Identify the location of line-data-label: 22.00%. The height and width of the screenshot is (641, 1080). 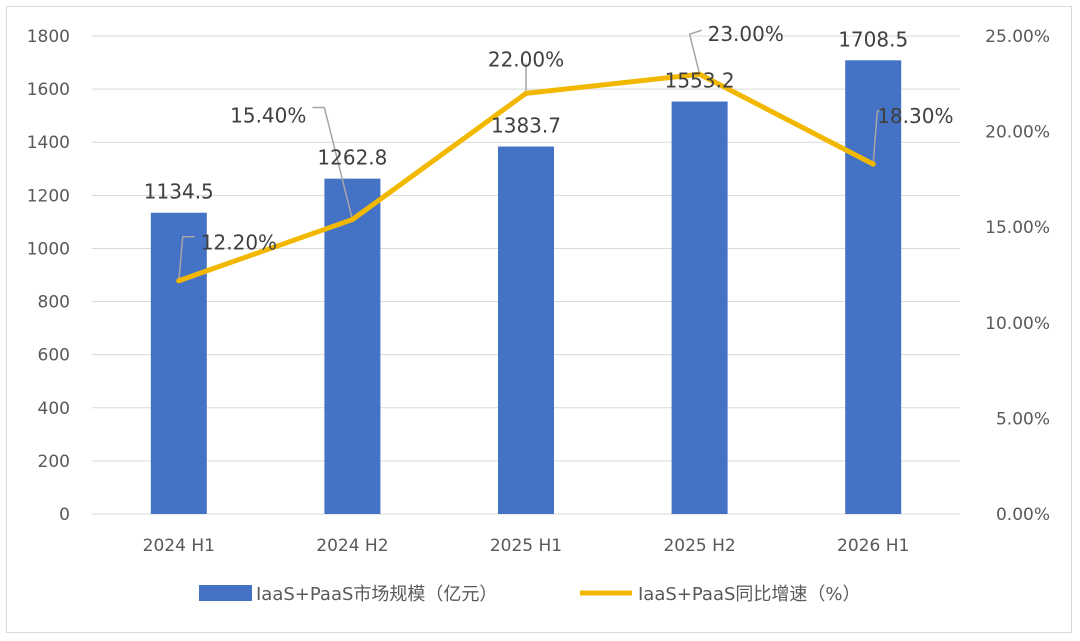
(526, 59).